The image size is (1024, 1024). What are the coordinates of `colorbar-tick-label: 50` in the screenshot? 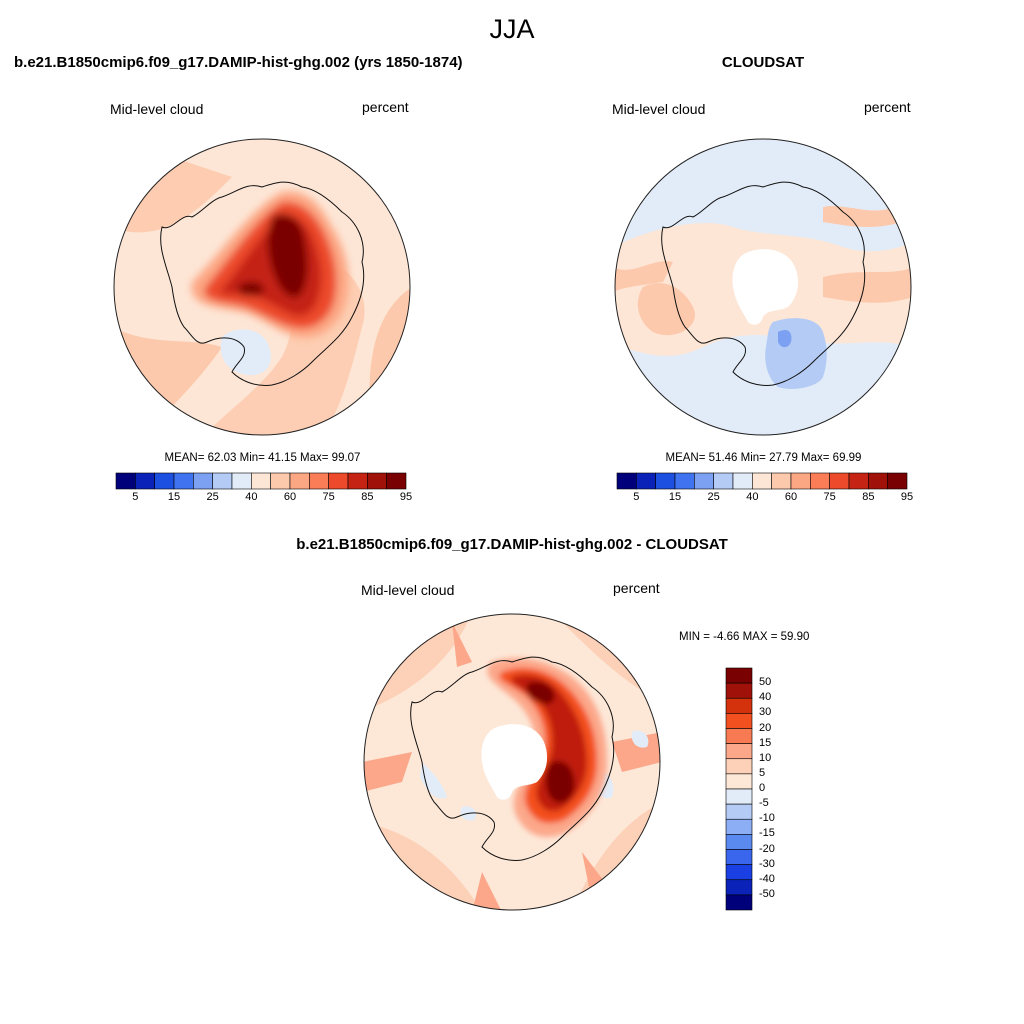 It's located at (765, 682).